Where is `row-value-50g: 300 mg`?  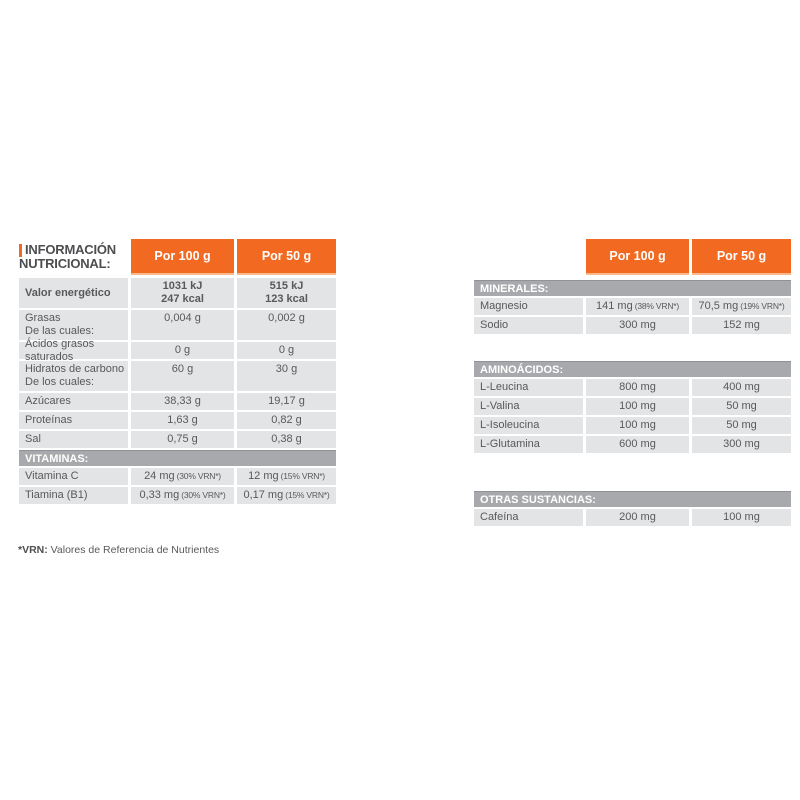 row-value-50g: 300 mg is located at coordinates (741, 444).